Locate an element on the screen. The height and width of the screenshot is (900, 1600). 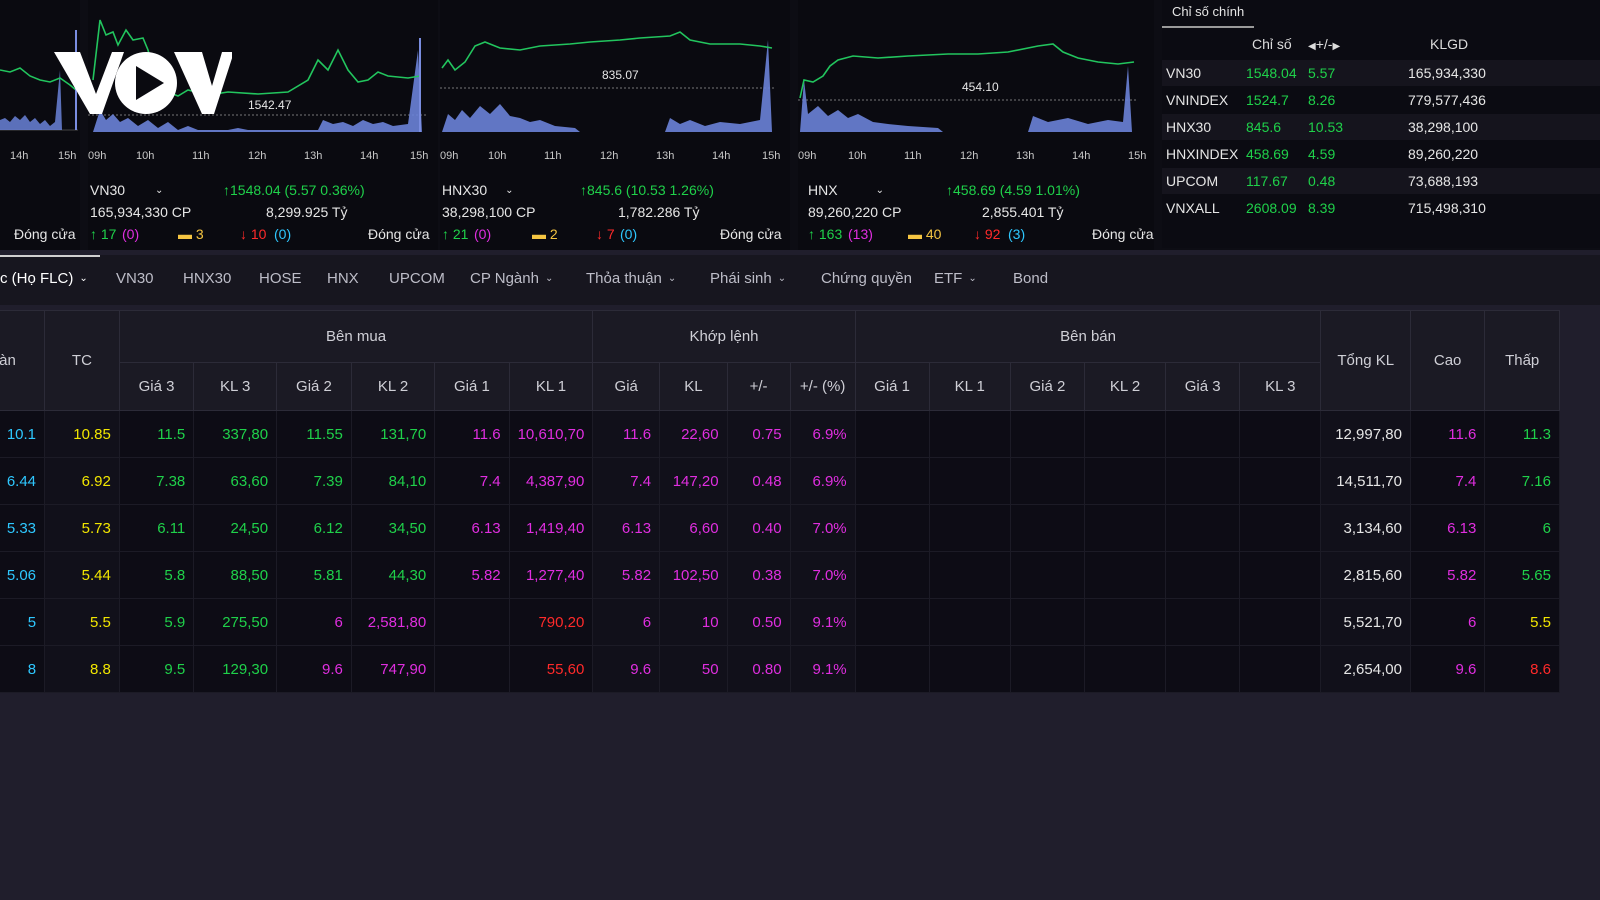
index-volume: 38,298,100 is located at coordinates (1443, 127).